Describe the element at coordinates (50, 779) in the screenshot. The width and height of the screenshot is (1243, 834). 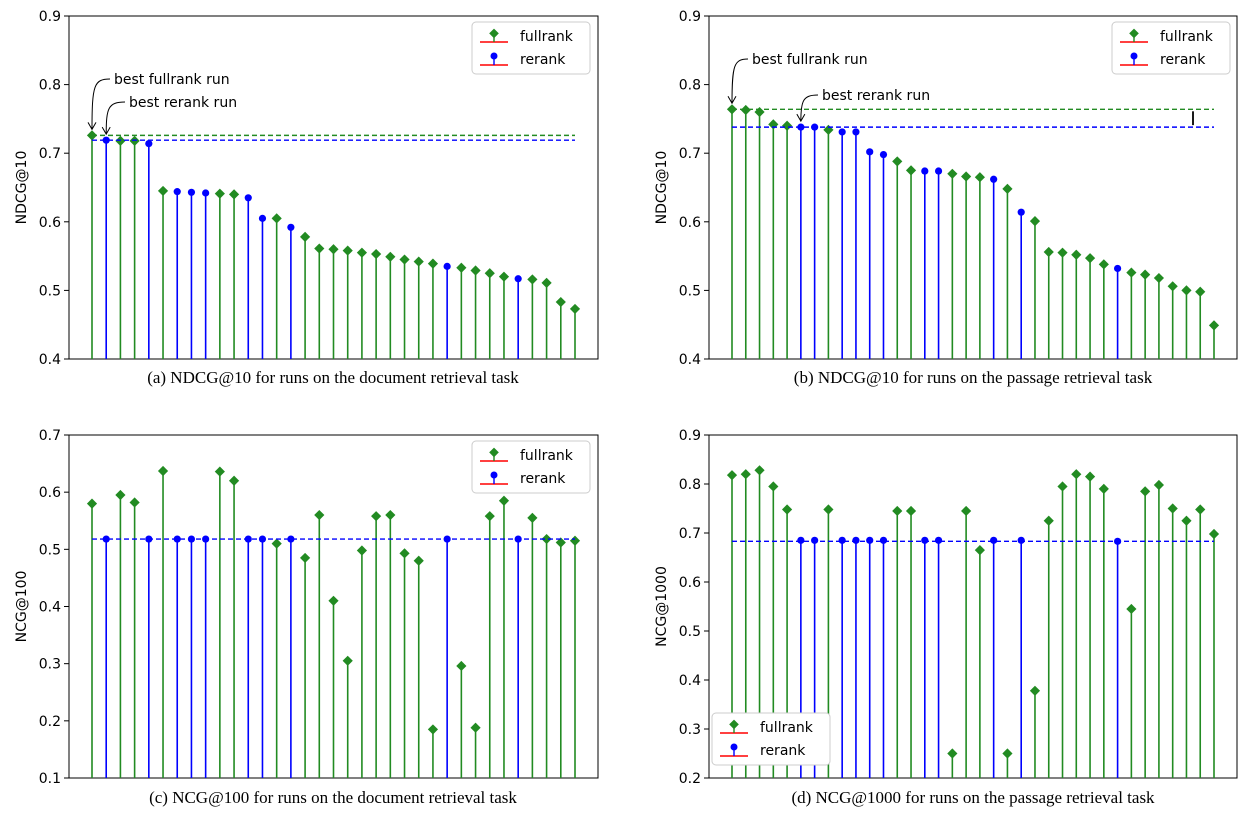
I see `y-tick-label: 0.1` at that location.